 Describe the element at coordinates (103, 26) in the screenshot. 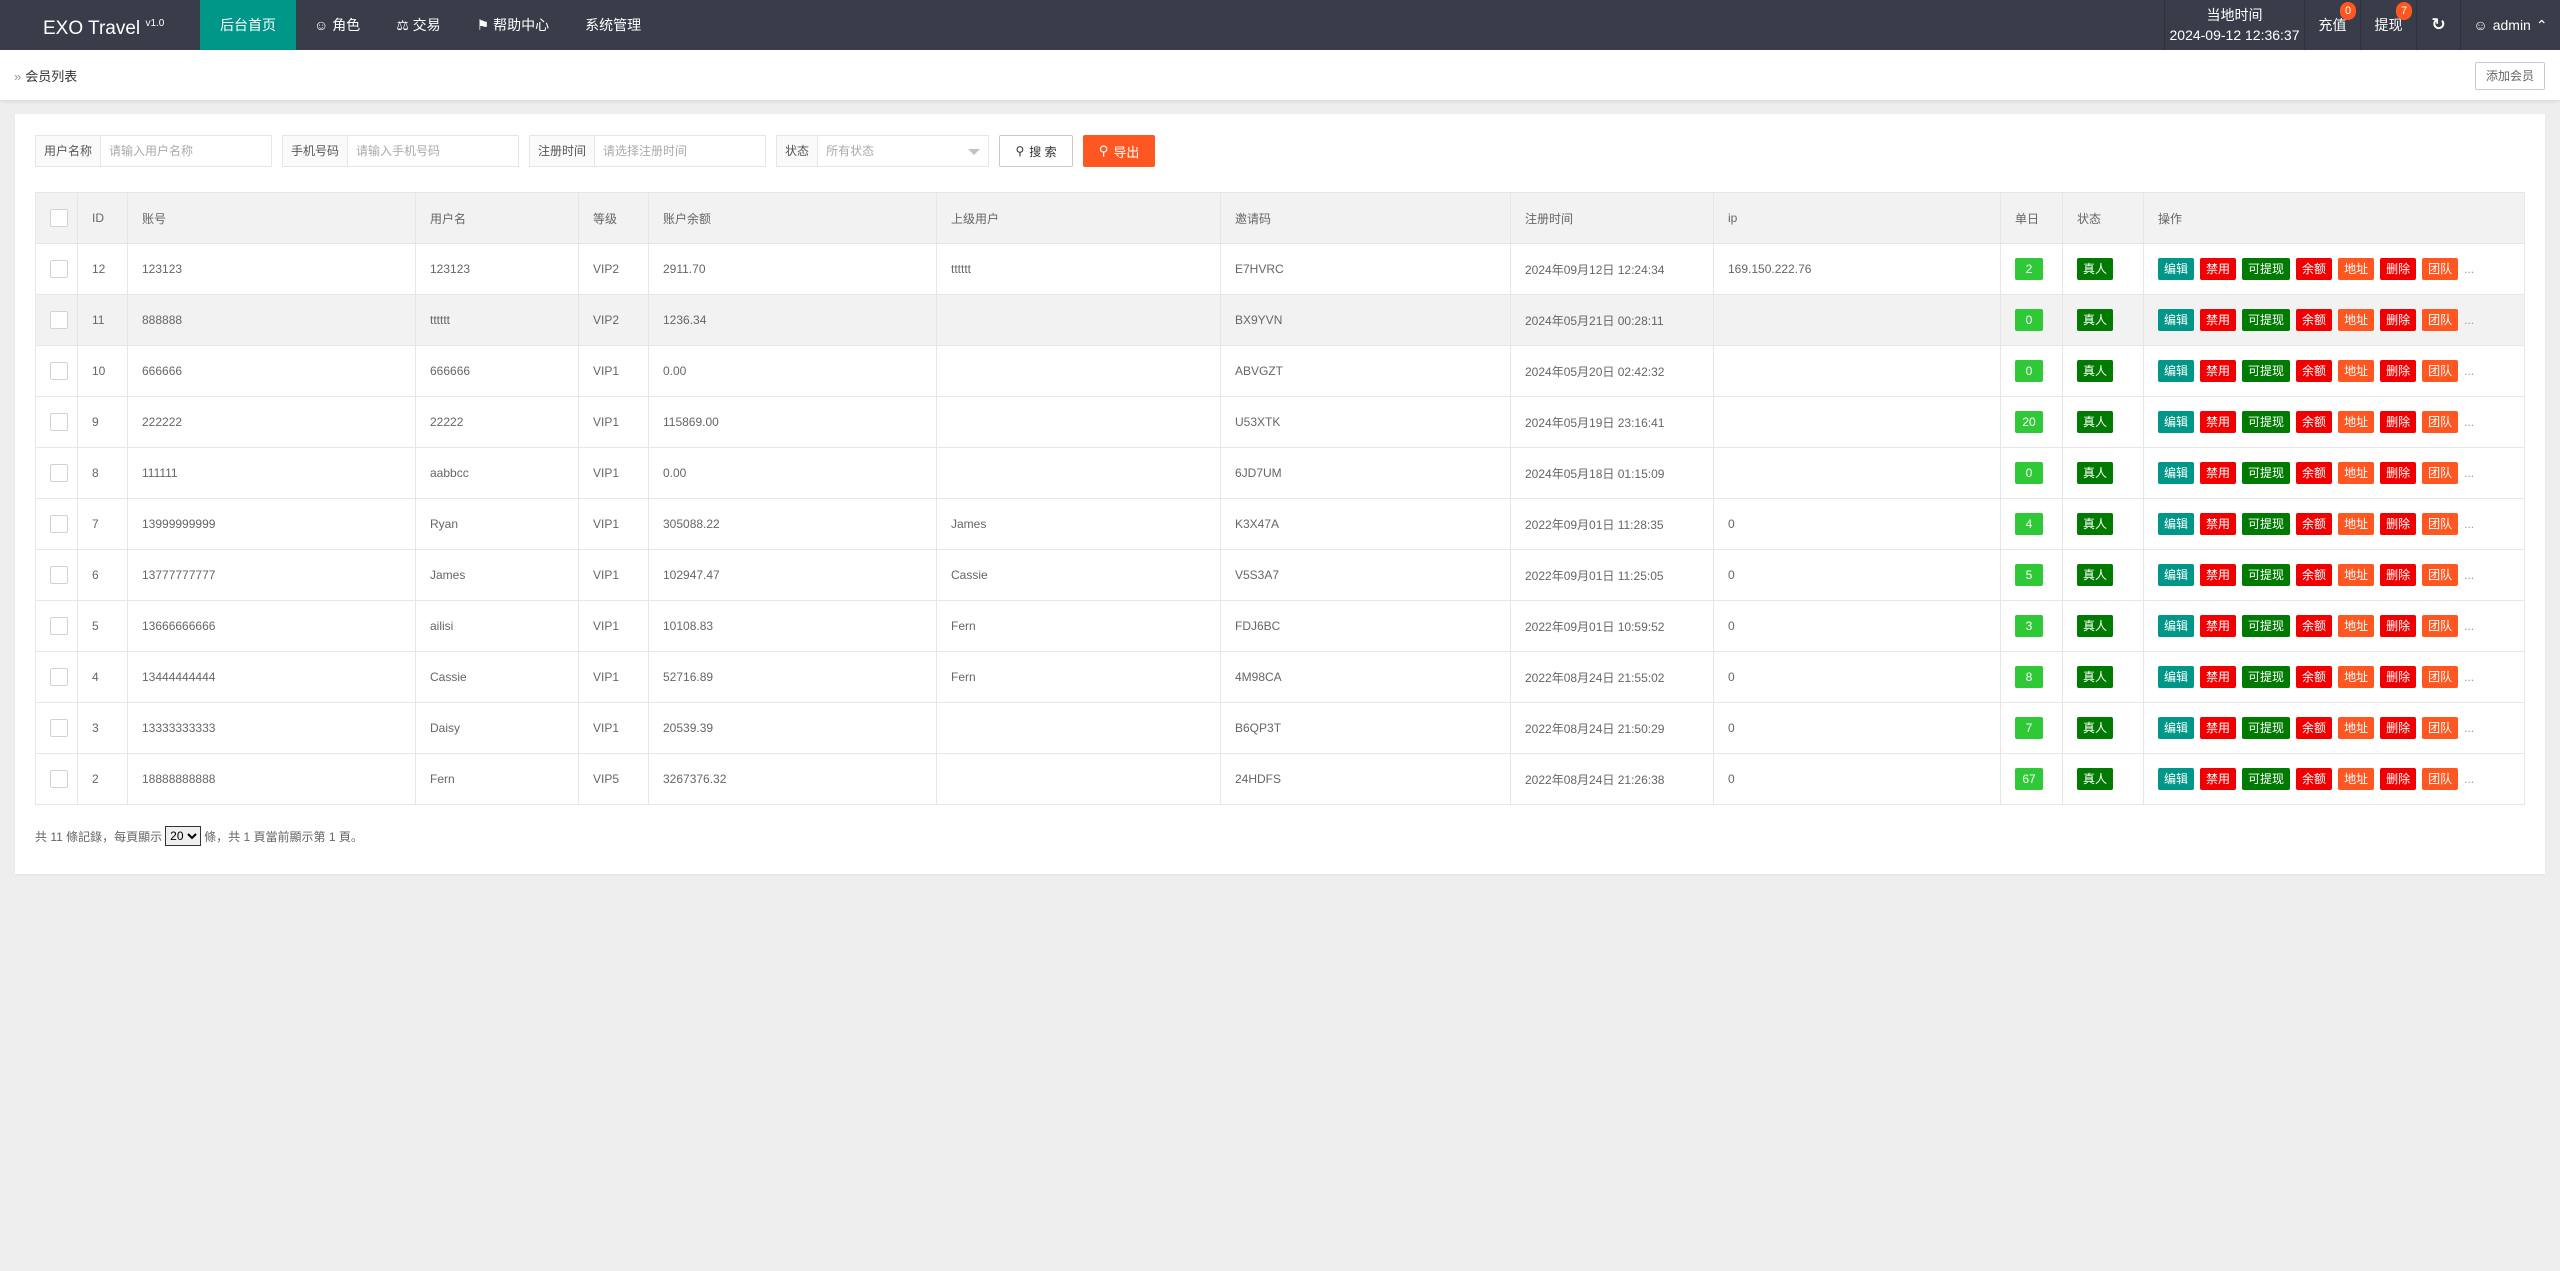

I see `logo: EXO Travel v1.0` at that location.